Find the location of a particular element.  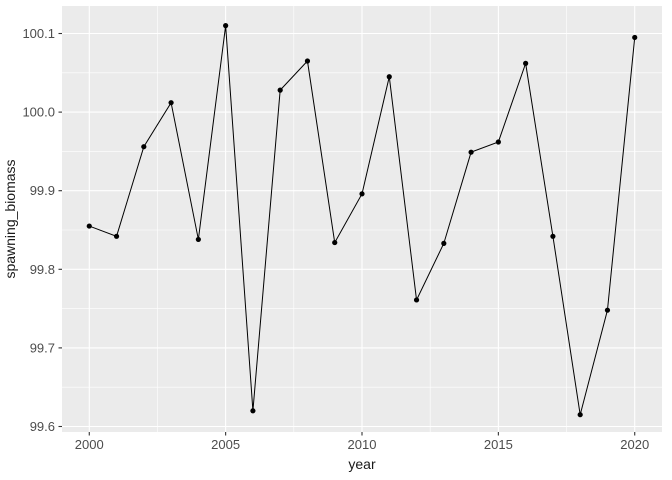

x-tick-label: 2010 is located at coordinates (362, 444).